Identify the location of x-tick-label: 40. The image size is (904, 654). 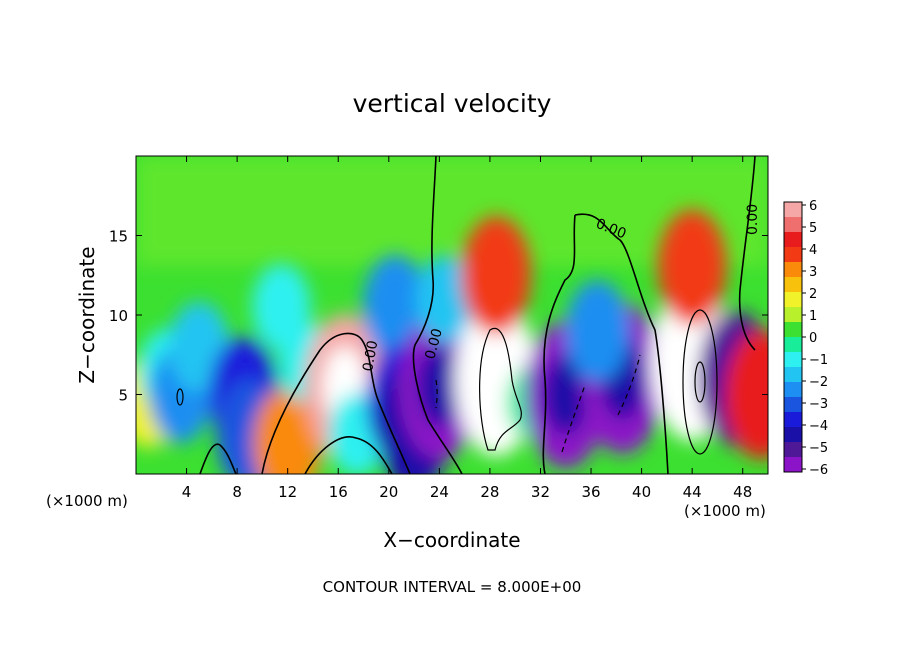
(641, 492).